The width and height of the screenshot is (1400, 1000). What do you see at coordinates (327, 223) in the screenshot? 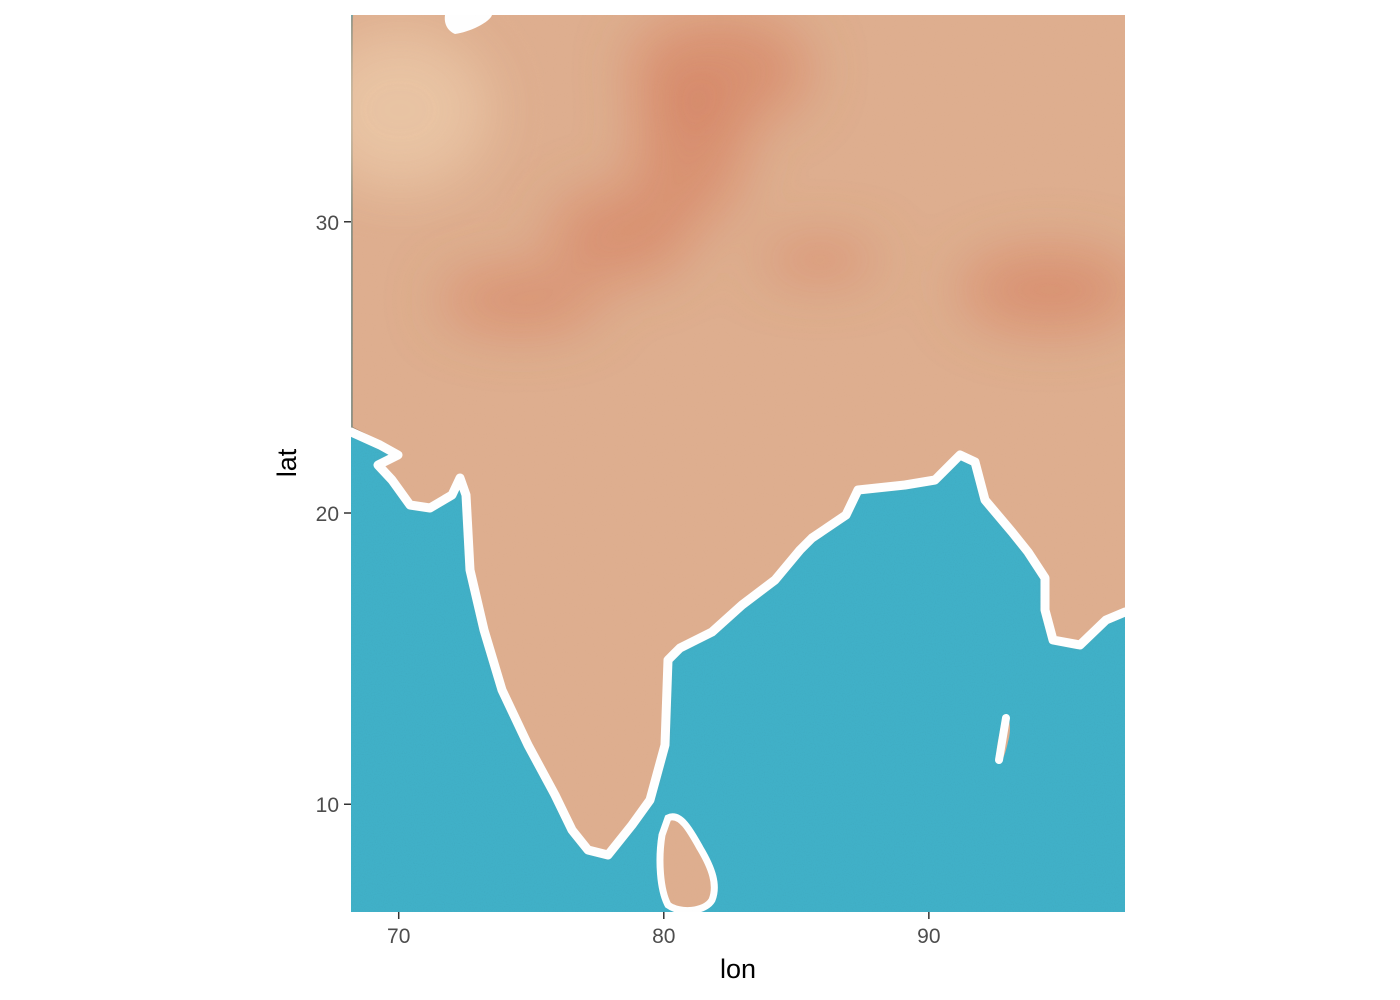
I see `y-tick-label: 30` at bounding box center [327, 223].